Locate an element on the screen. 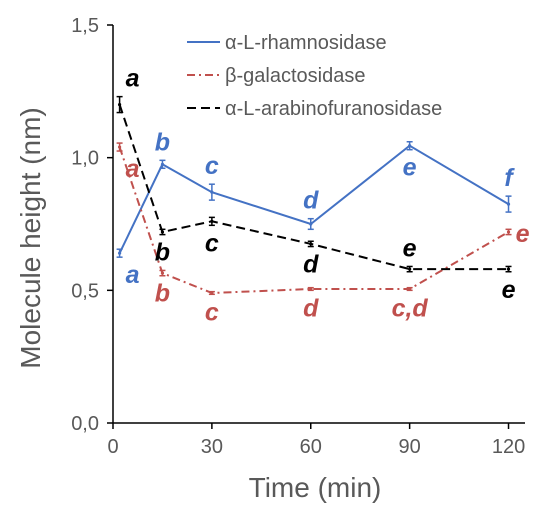  legend-label: β-galactosidase is located at coordinates (295, 76).